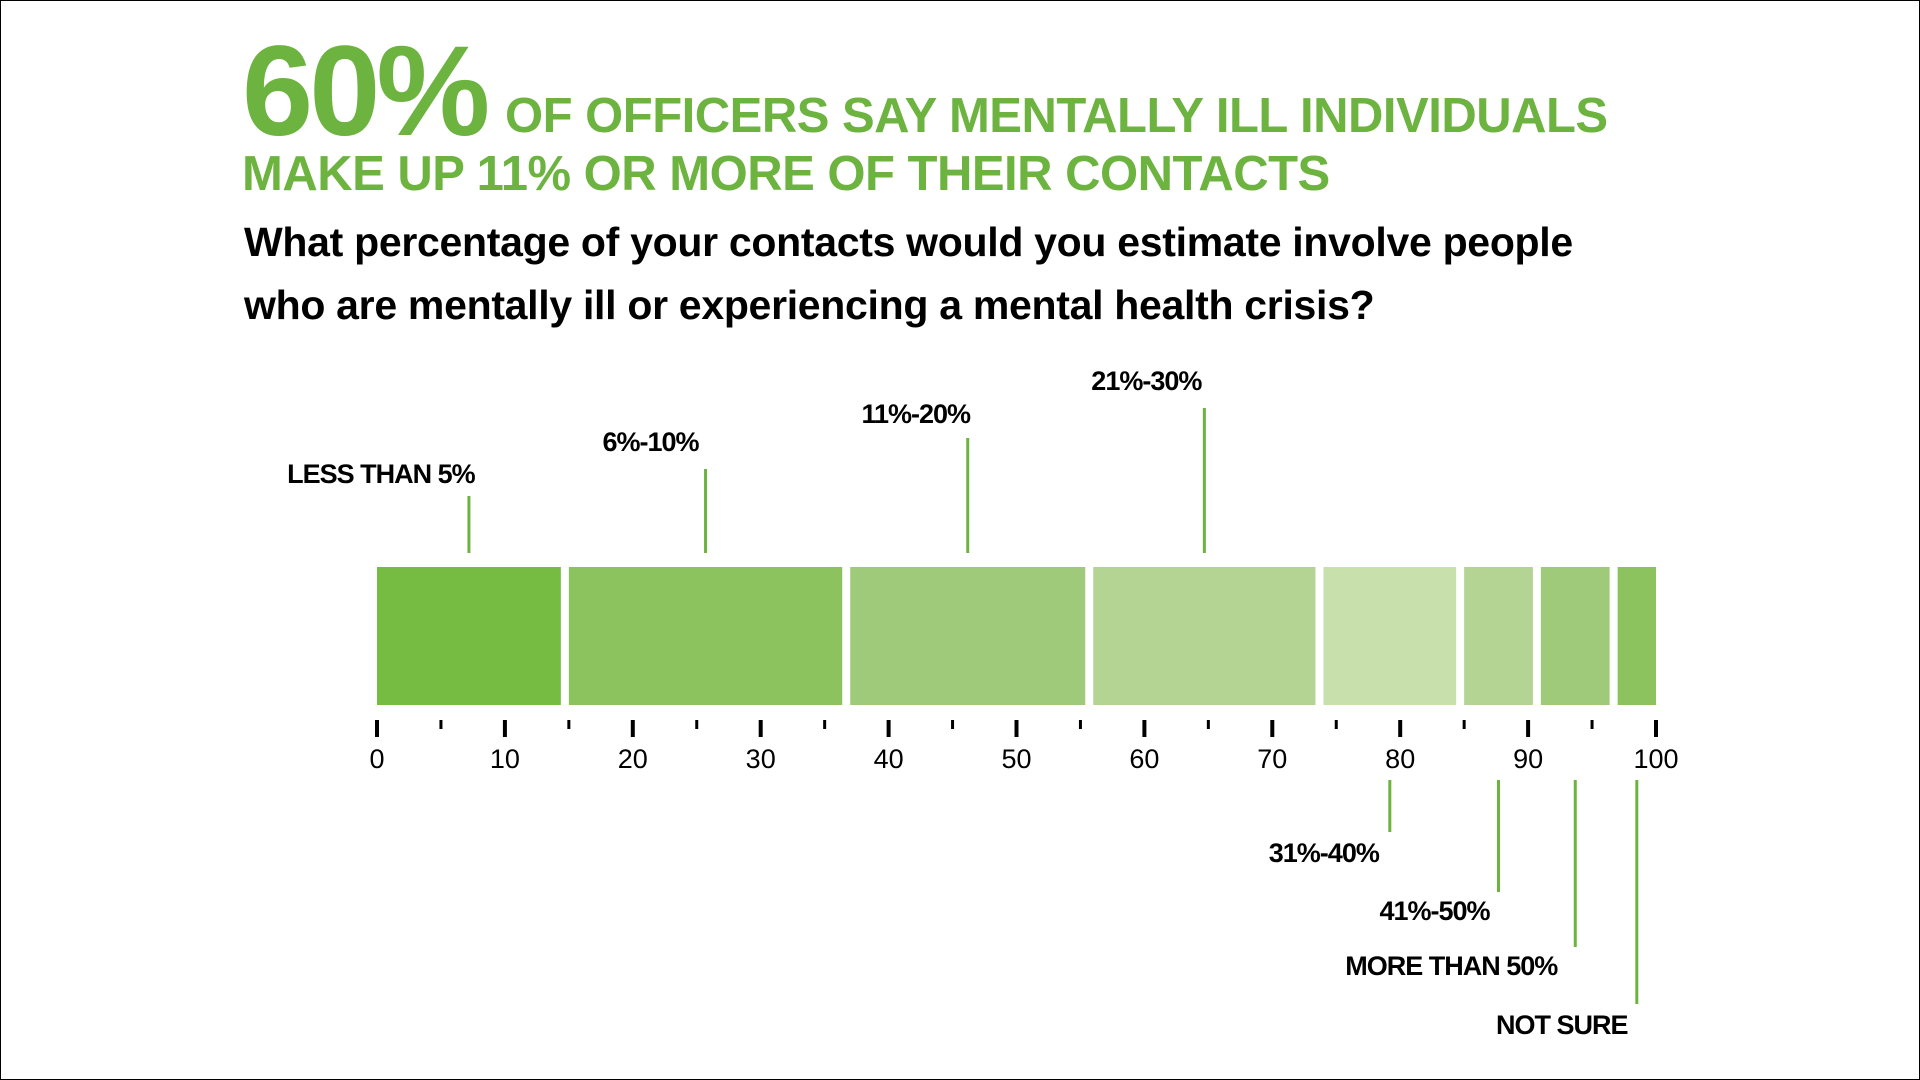 This screenshot has width=1920, height=1080. I want to click on category-label: MORE THAN 50%, so click(1451, 966).